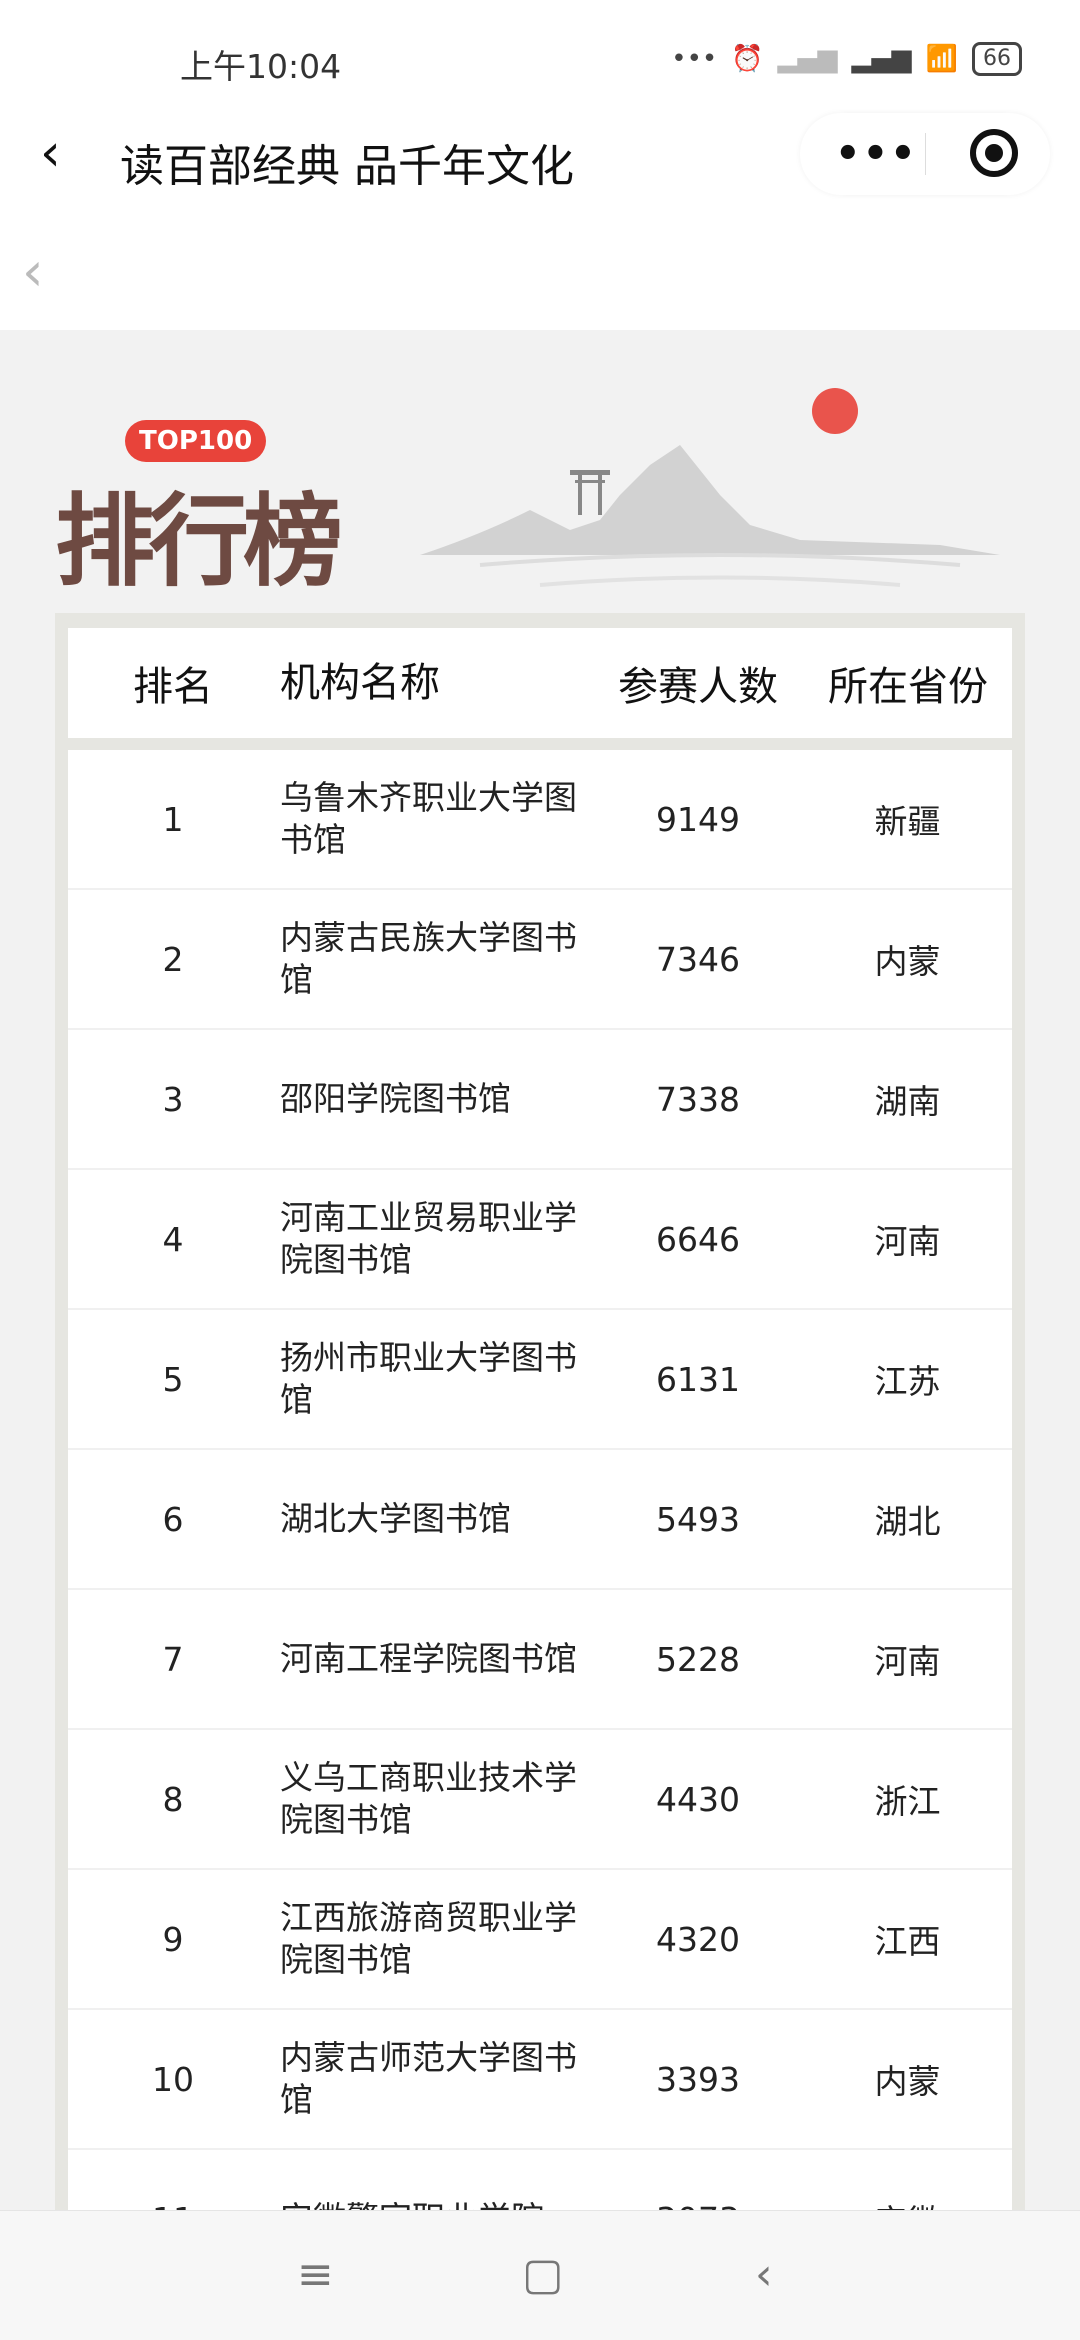 This screenshot has height=2340, width=1080. Describe the element at coordinates (395, 1098) in the screenshot. I see `name-cell: 邵阳学院图书馆` at that location.